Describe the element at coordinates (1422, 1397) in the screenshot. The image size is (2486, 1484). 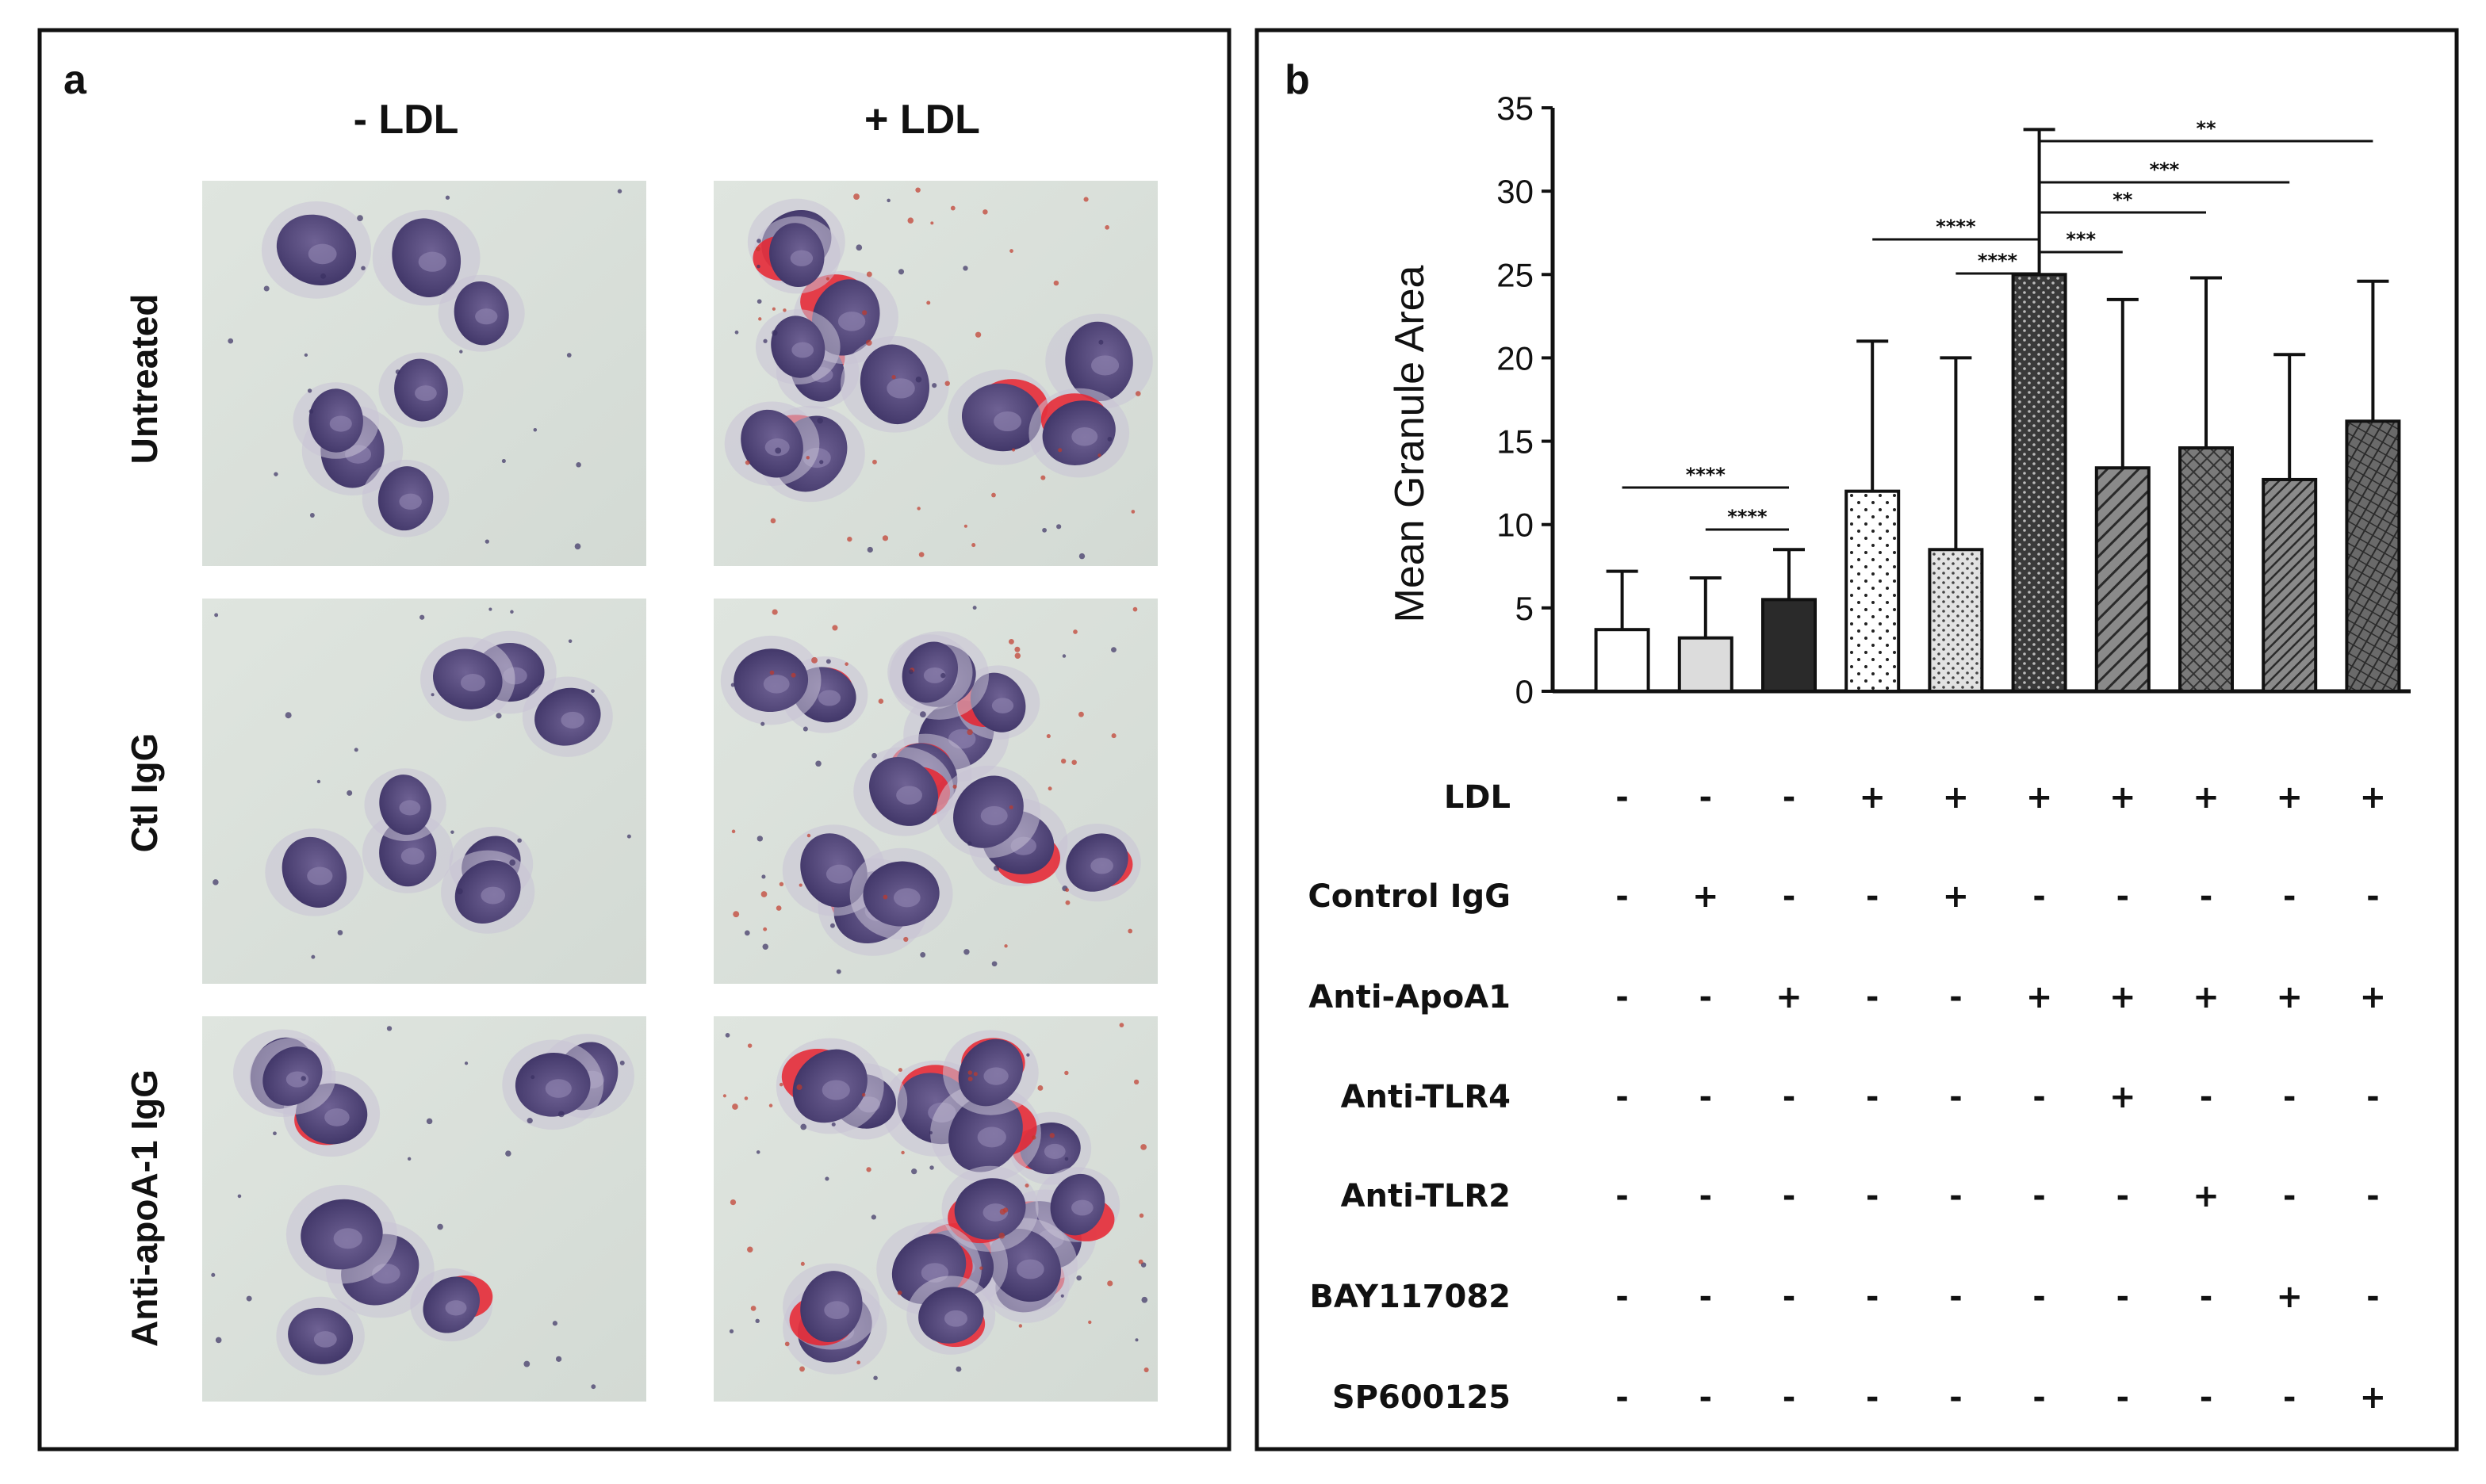
I see `treatment-label: SP600125` at that location.